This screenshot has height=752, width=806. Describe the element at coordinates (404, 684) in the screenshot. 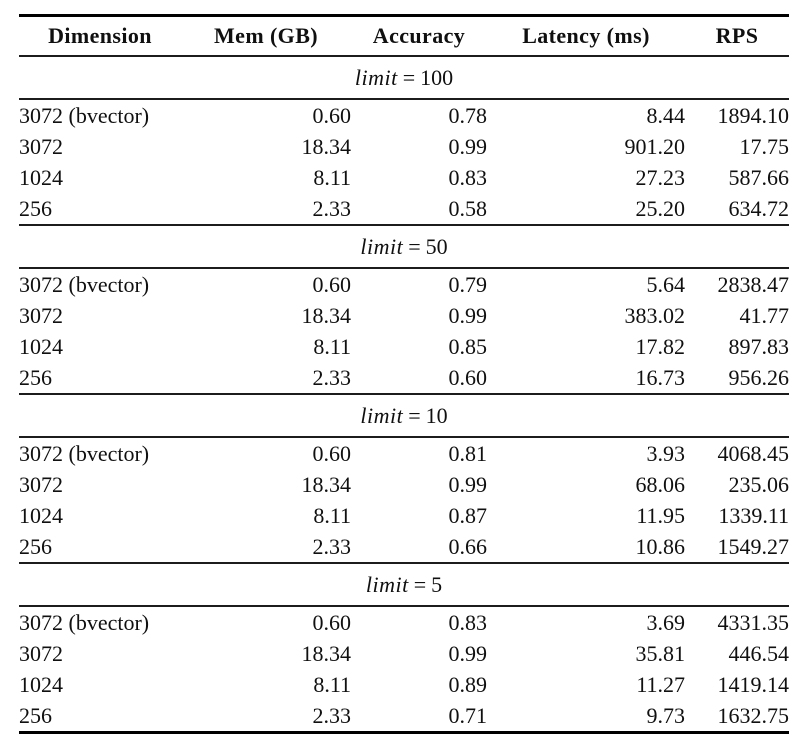

I see `table-row: 1024 8.11 0.89 11.27 1419.14` at that location.